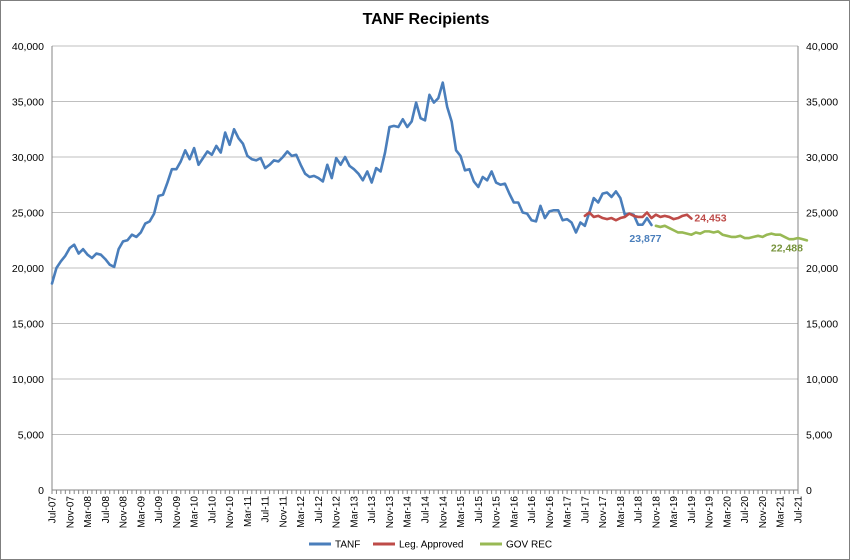 This screenshot has height=560, width=850. Describe the element at coordinates (347, 545) in the screenshot. I see `legend-label: TANF` at that location.